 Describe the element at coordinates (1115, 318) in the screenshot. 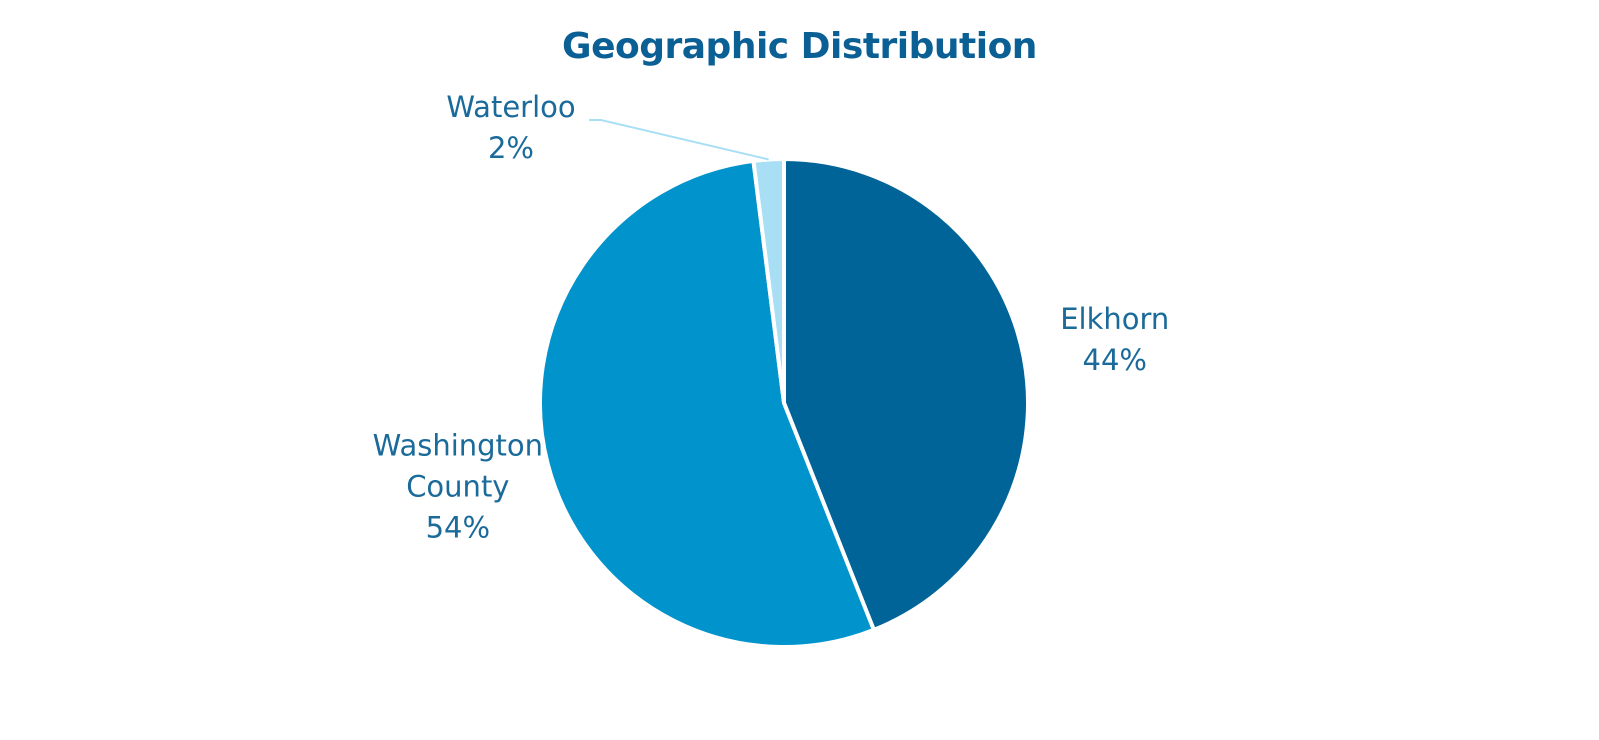

I see `category-label: Elkhorn` at that location.